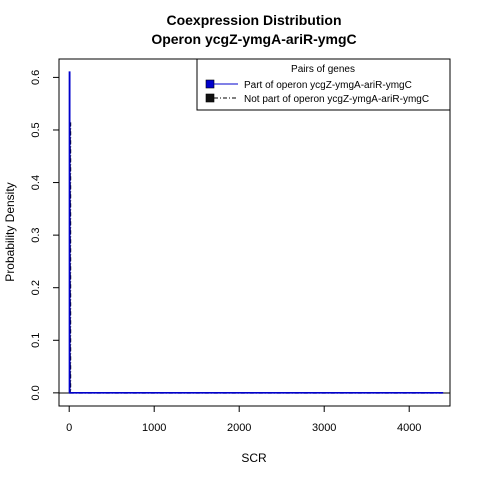 This screenshot has width=480, height=480. I want to click on x-tick-label: 0, so click(69, 428).